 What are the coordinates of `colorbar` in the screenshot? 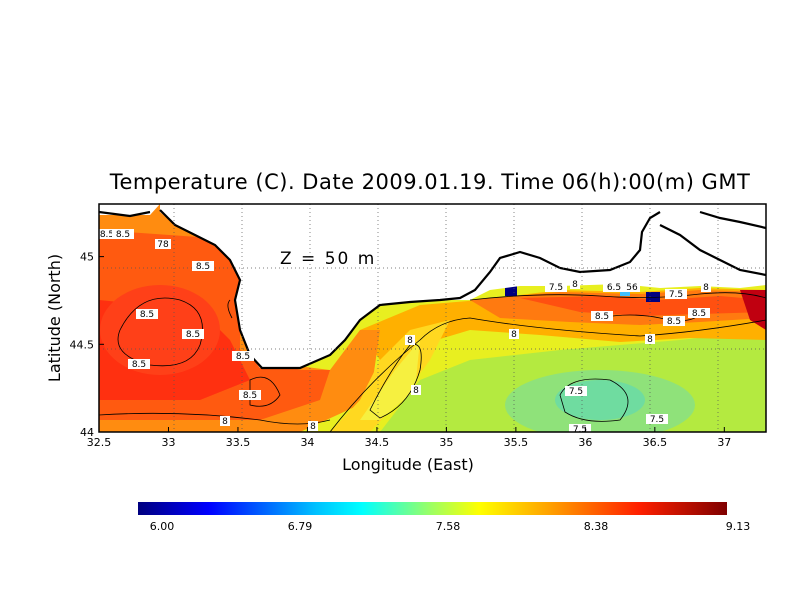 It's located at (432, 508).